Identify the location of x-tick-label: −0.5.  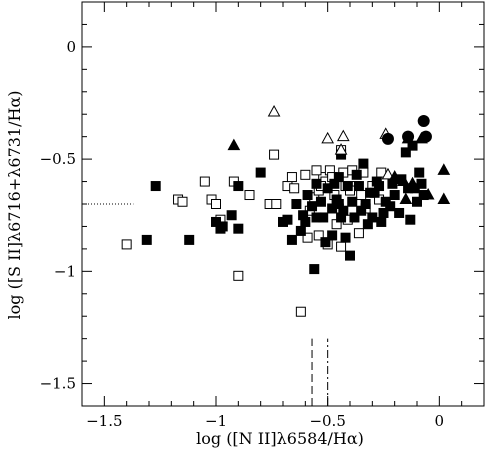
(327, 421).